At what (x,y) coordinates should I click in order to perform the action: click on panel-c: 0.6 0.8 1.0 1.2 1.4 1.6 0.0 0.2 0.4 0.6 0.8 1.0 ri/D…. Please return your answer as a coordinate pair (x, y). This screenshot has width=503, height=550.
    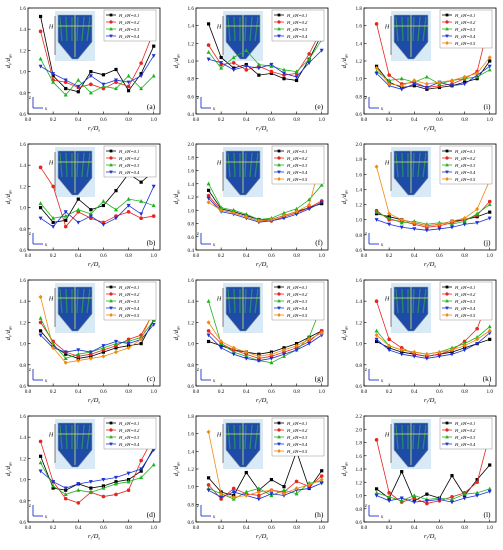
    Looking at the image, I should click on (83, 341).